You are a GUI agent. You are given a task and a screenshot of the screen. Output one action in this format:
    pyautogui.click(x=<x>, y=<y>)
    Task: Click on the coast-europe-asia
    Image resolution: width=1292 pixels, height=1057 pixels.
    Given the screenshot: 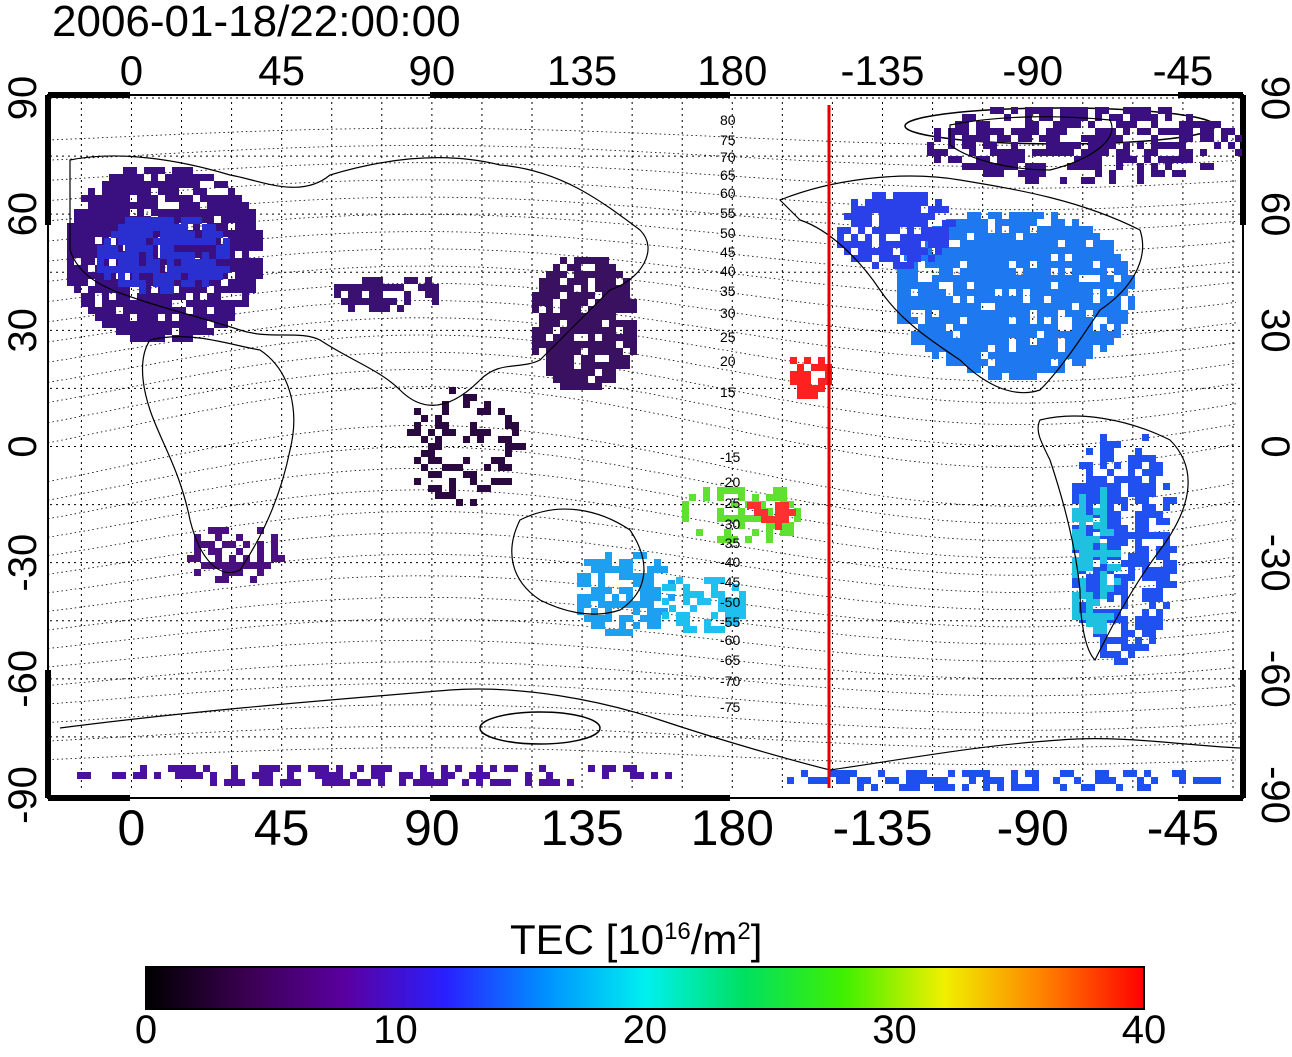 What is the action you would take?
    pyautogui.click(x=359, y=280)
    